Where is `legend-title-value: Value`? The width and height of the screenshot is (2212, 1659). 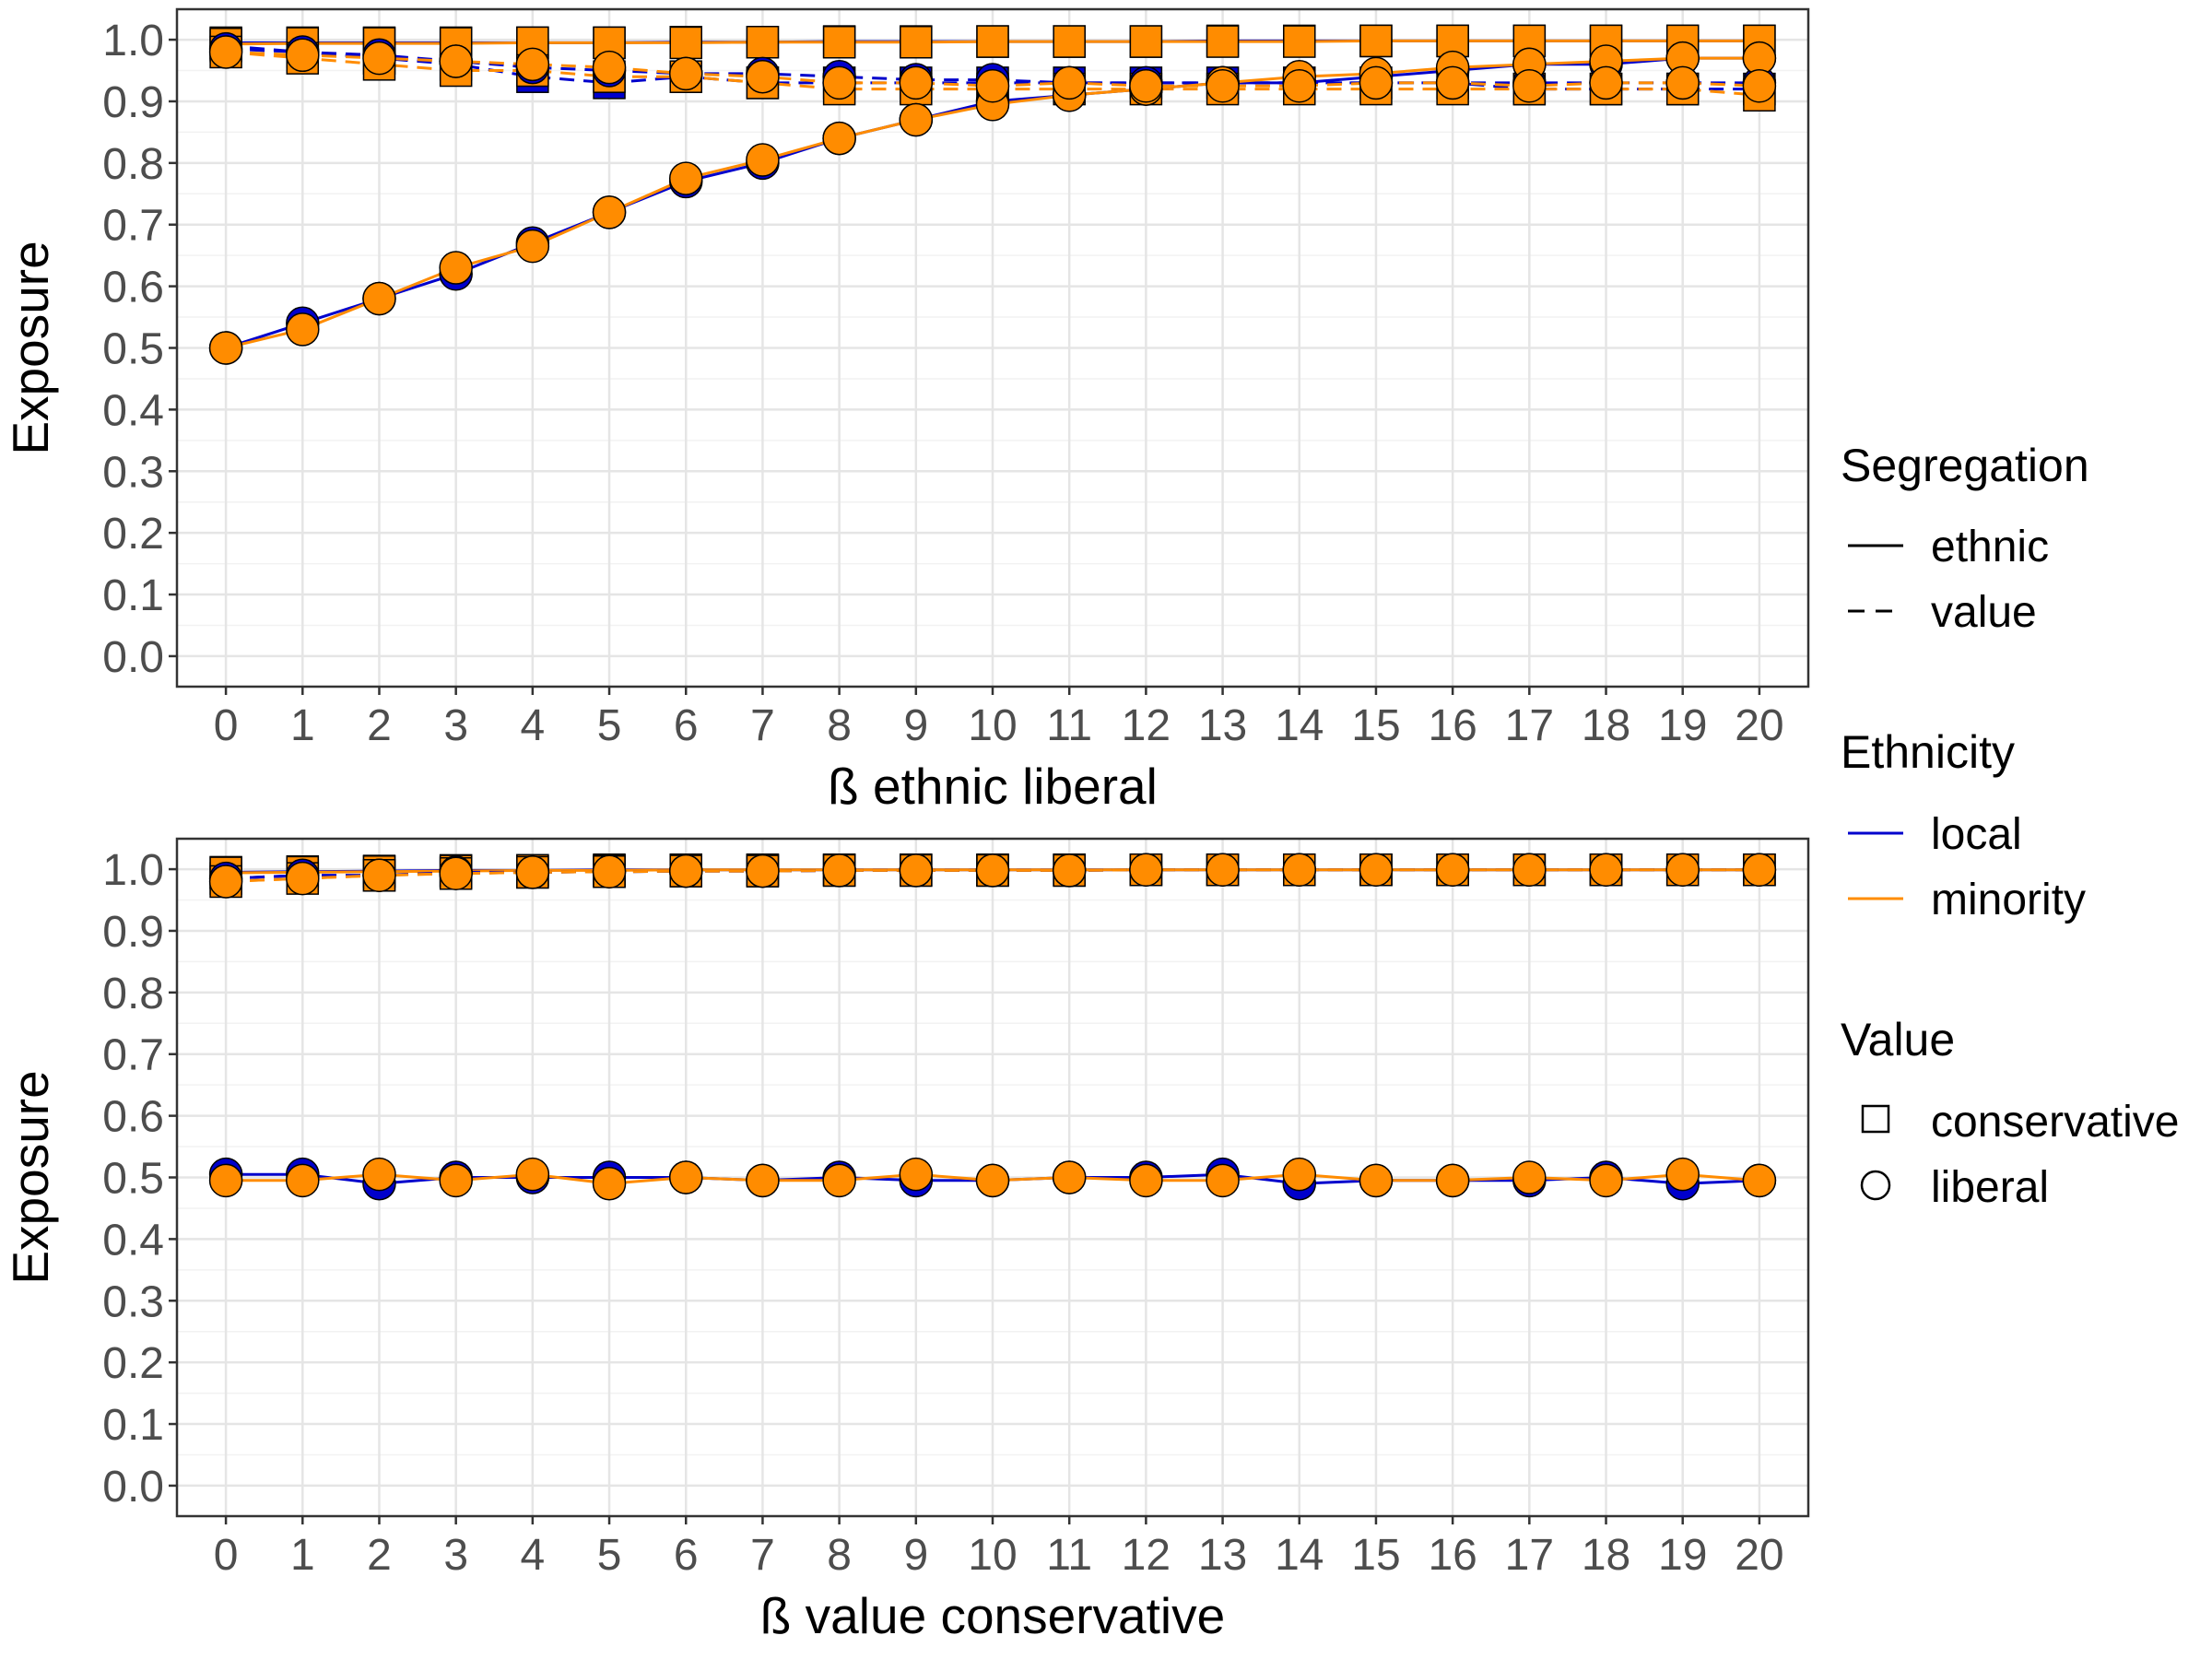 legend-title-value: Value is located at coordinates (1898, 1039).